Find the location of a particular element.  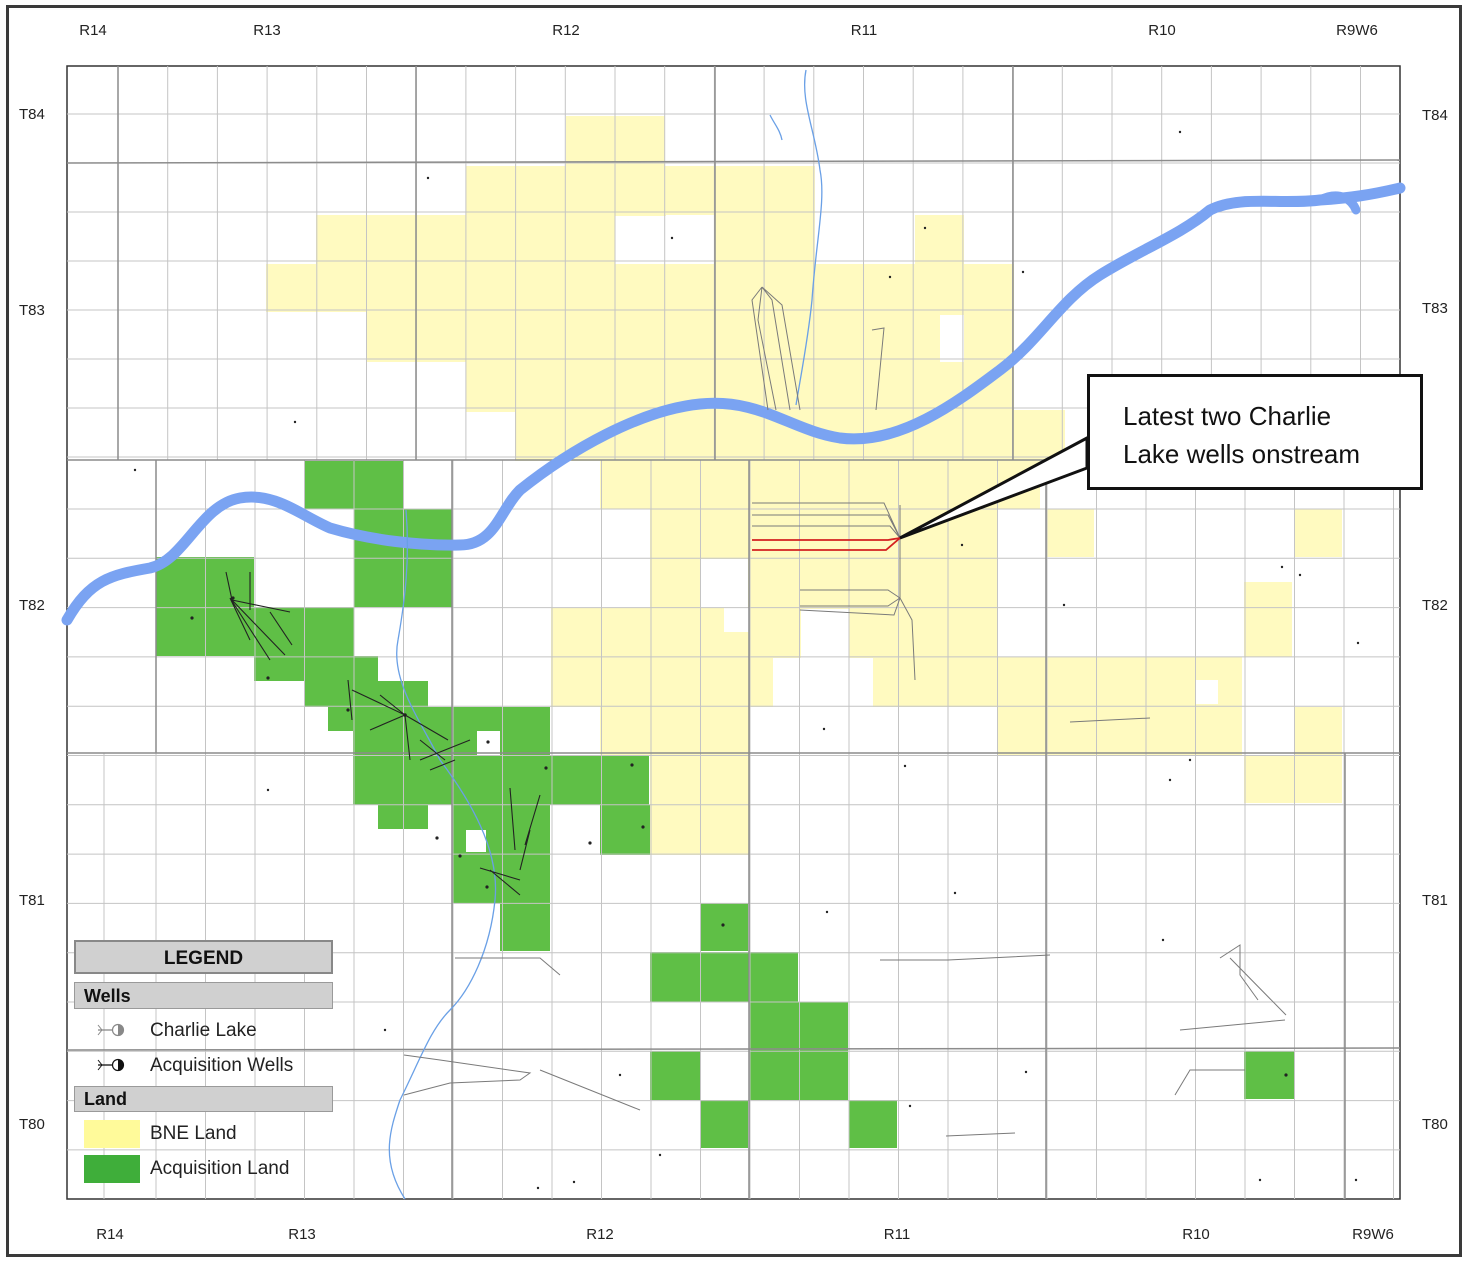

township-label-left: T82 is located at coordinates (32, 605).